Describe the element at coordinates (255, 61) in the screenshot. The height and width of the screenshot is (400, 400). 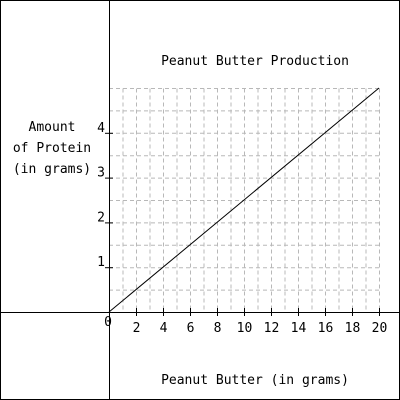
I see `chart-title: Peanut Butter Production` at that location.